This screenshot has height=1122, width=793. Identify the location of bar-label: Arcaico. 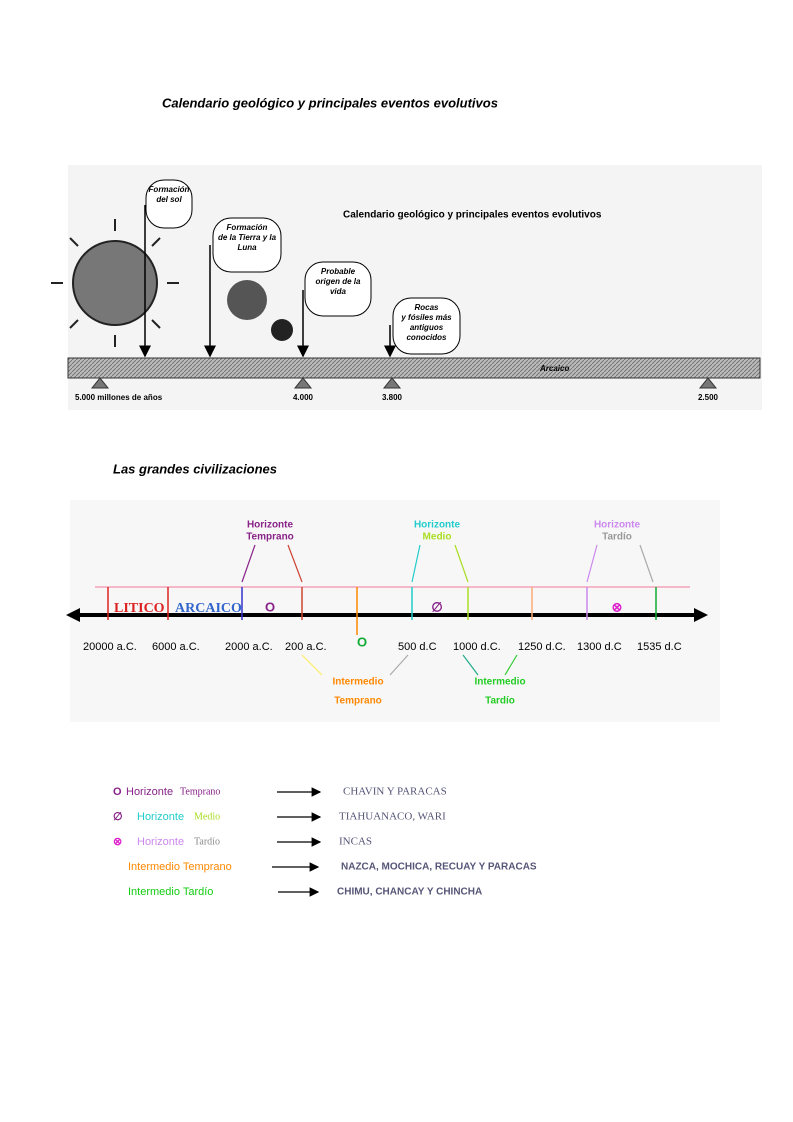
(554, 368).